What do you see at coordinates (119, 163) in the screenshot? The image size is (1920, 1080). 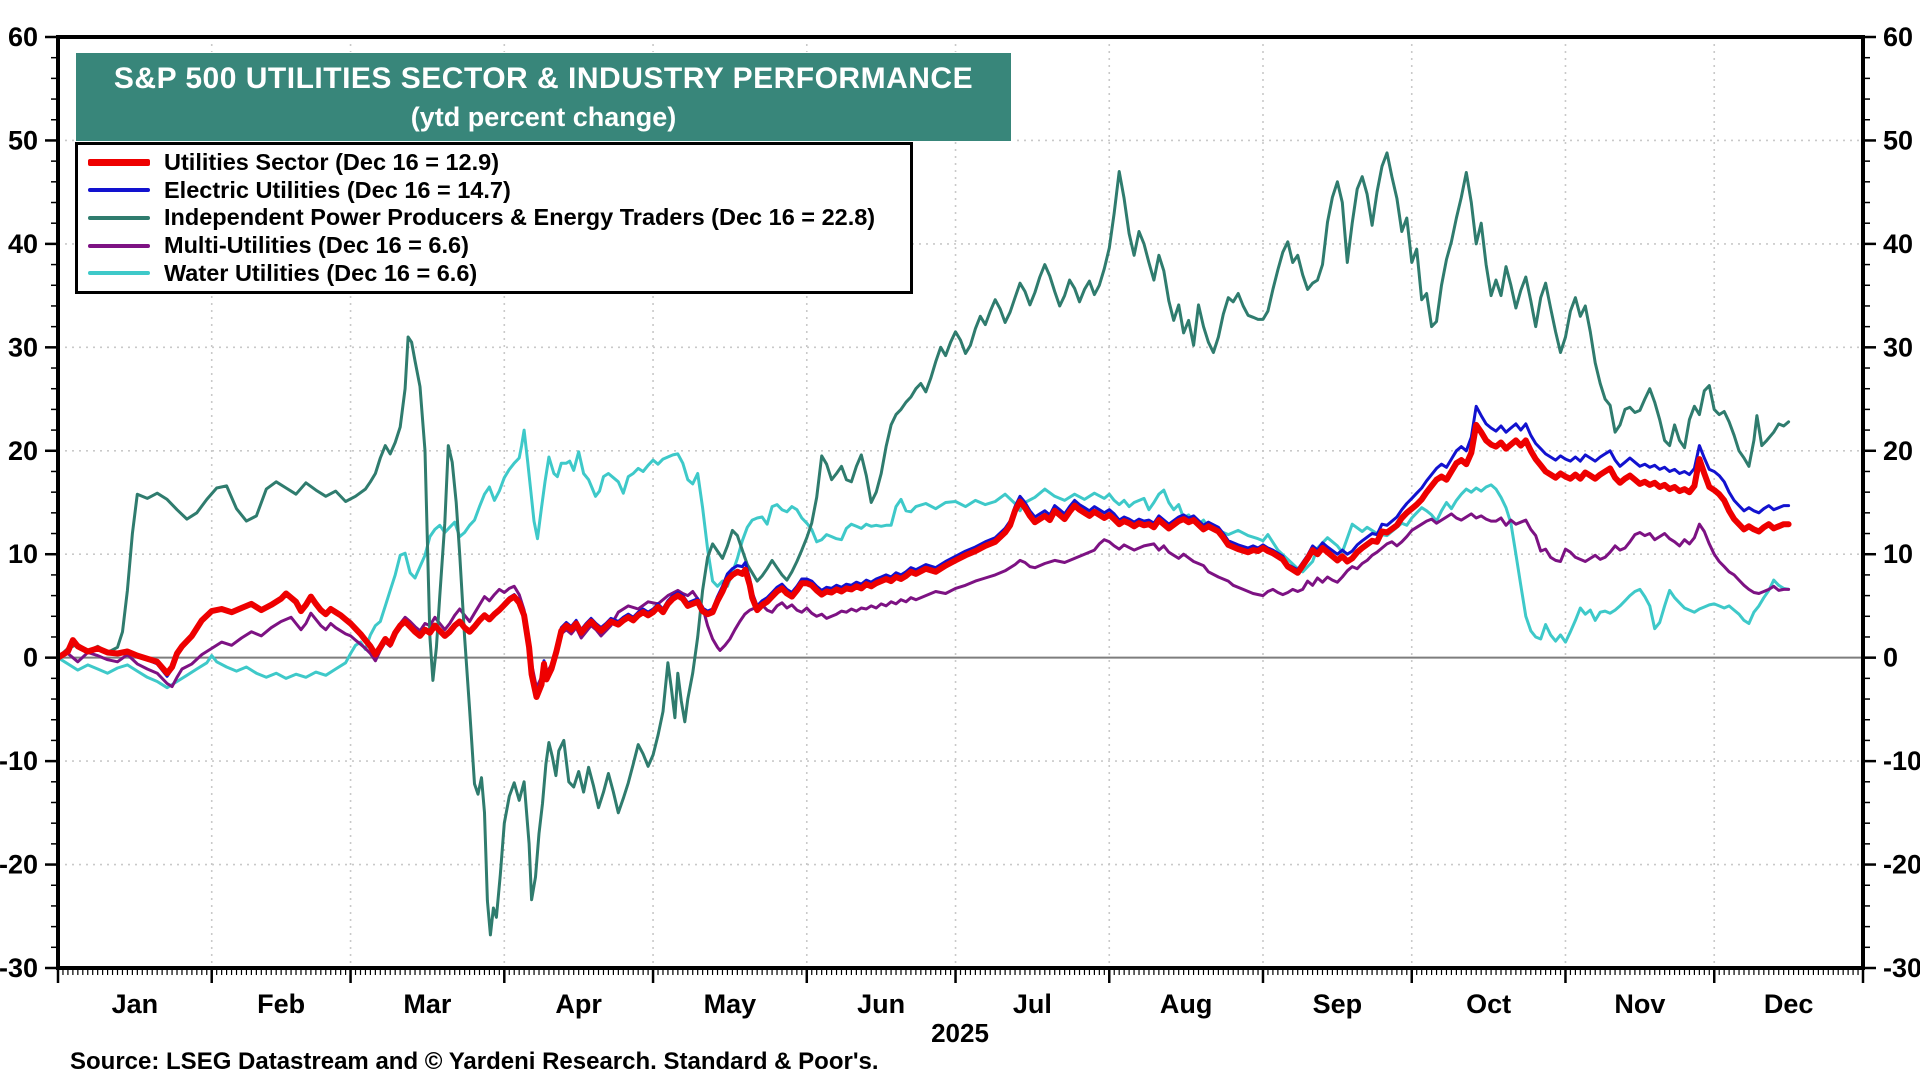 I see `utilities-sector-line-swatch` at bounding box center [119, 163].